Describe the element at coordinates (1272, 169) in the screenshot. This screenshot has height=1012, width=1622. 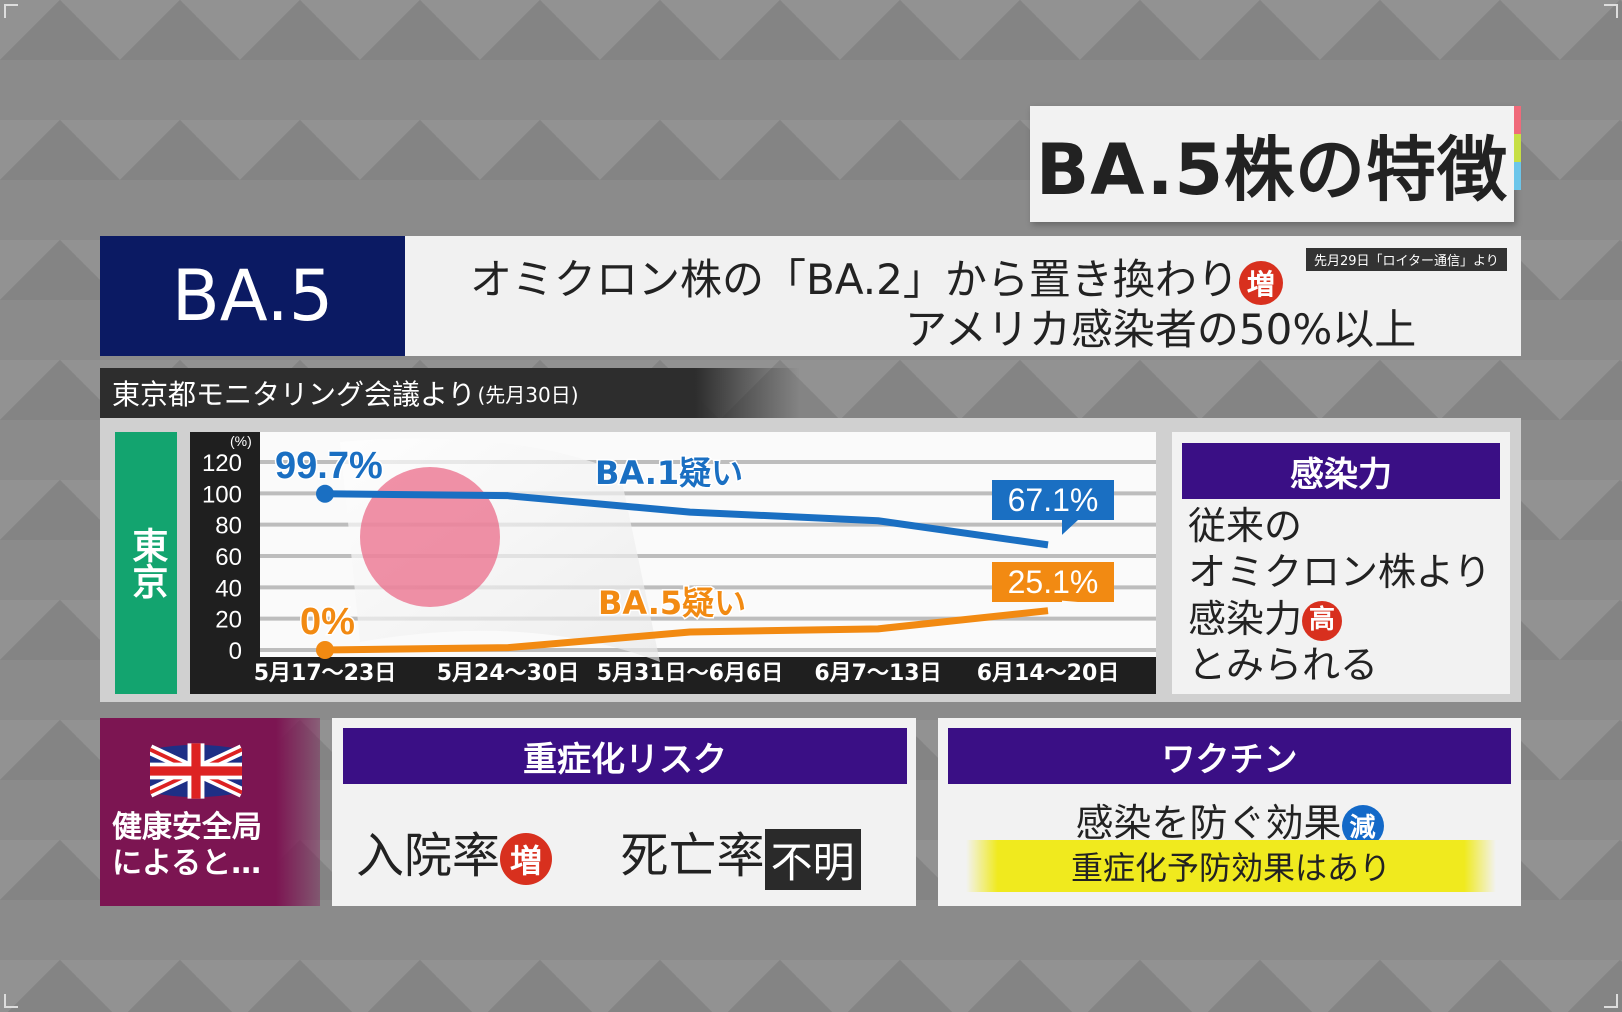
I see `page-title: BA.5株の特徴` at that location.